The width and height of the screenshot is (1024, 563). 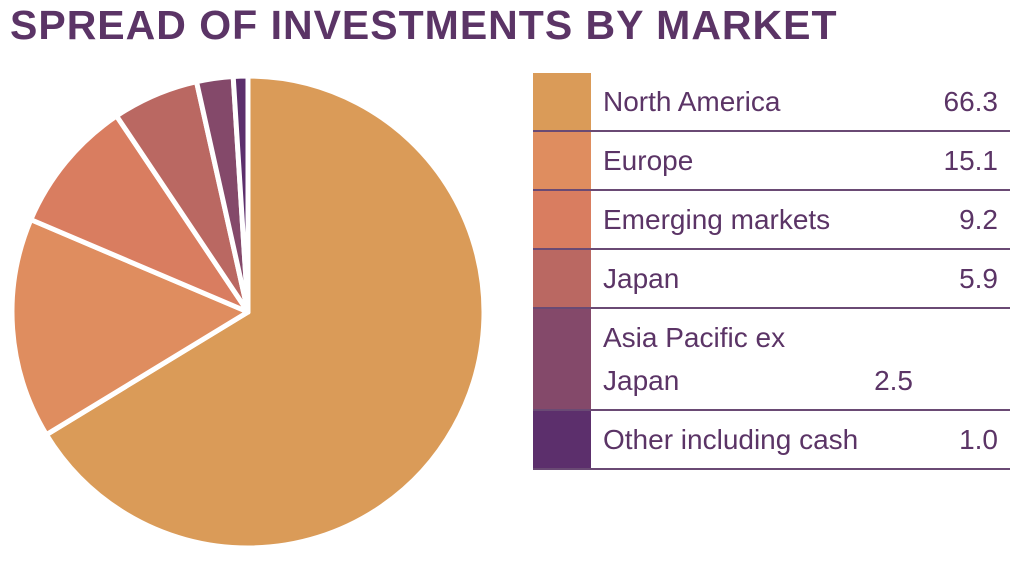 What do you see at coordinates (717, 219) in the screenshot?
I see `legend-label: Emerging markets` at bounding box center [717, 219].